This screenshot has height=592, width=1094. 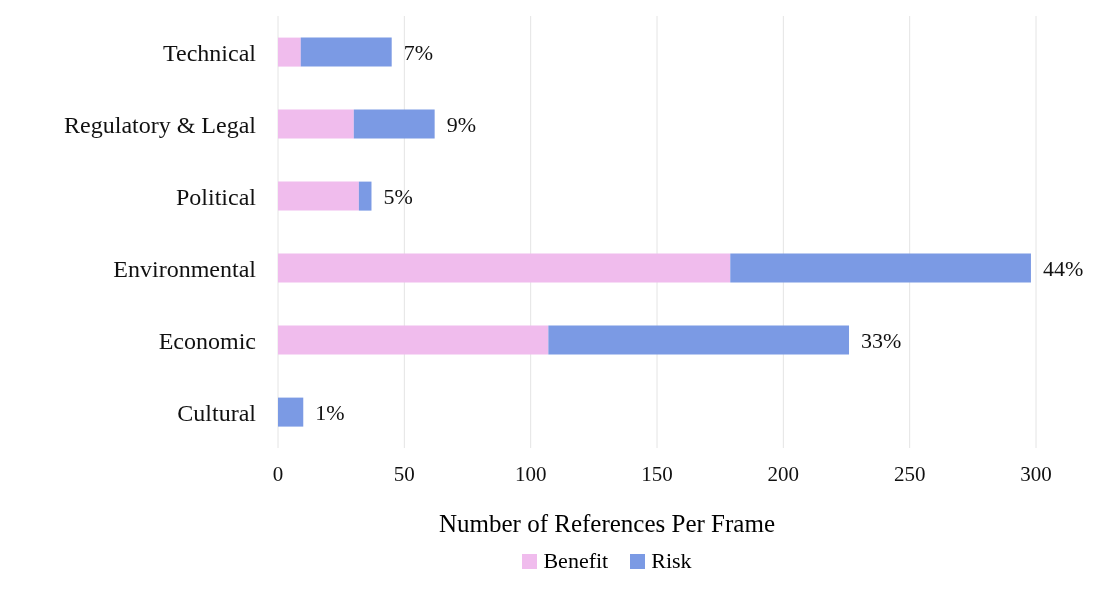 I want to click on legend-label: Risk, so click(x=671, y=561).